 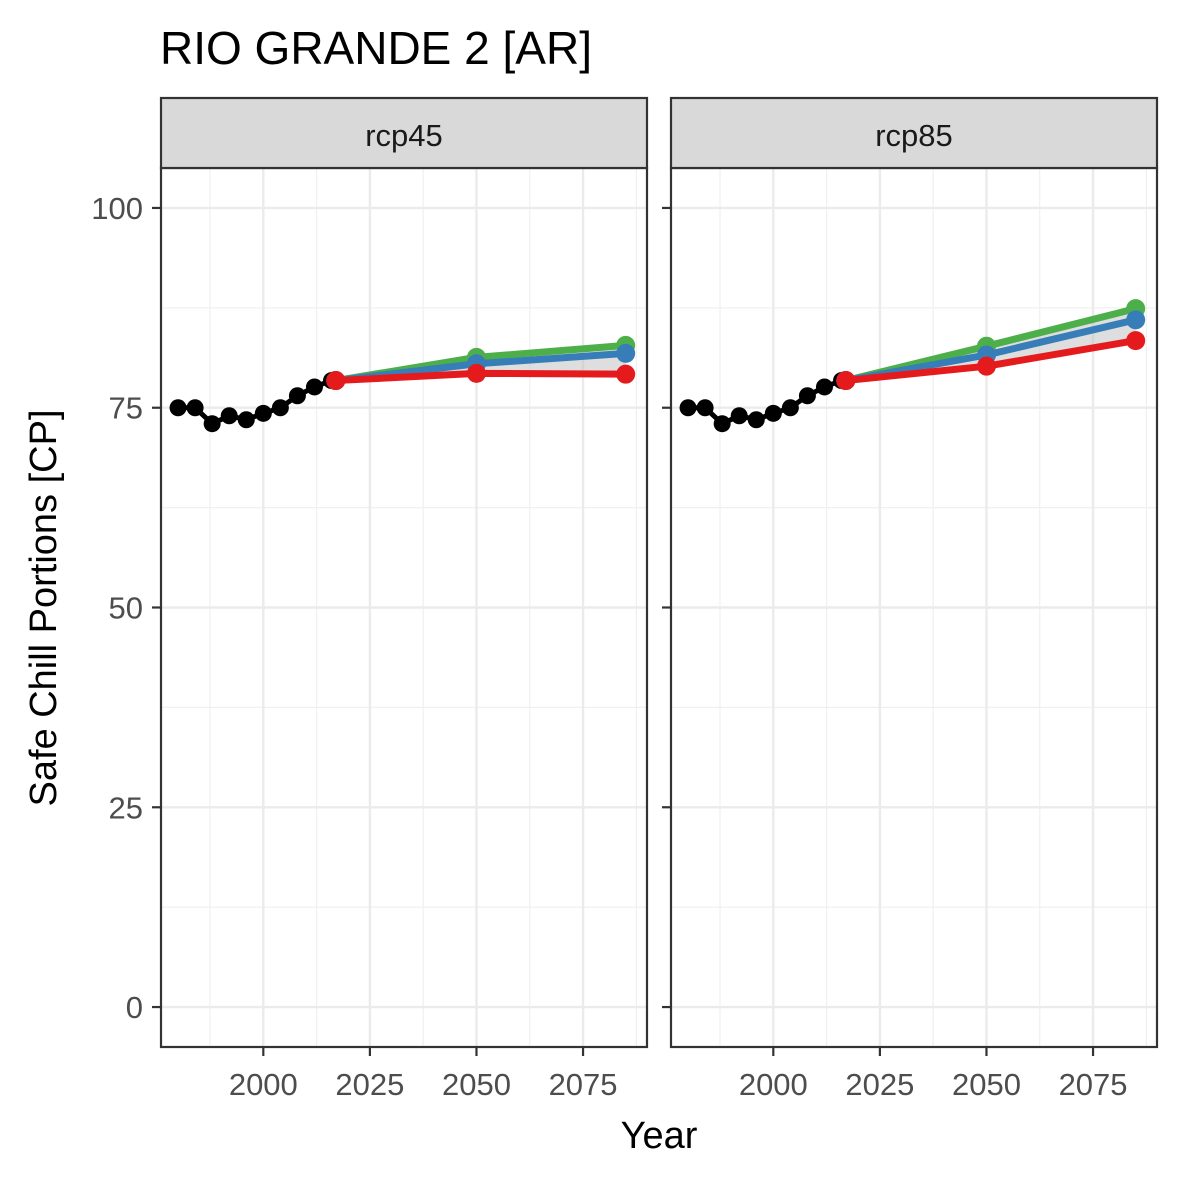 What do you see at coordinates (404, 135) in the screenshot?
I see `strip-label: rcp45` at bounding box center [404, 135].